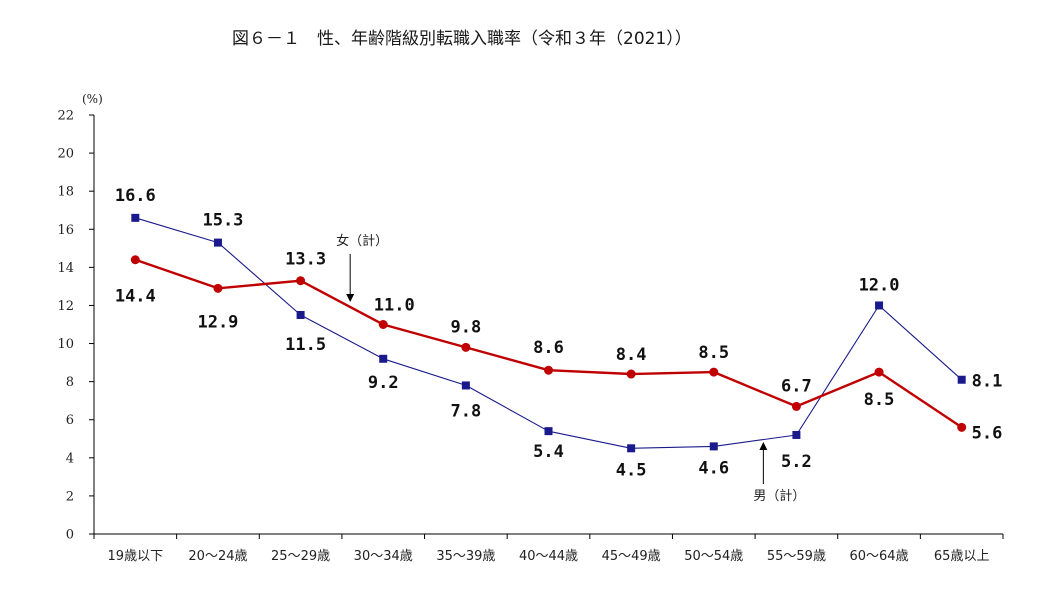 The width and height of the screenshot is (1060, 603). What do you see at coordinates (65, 344) in the screenshot?
I see `y-tick-label: 10` at bounding box center [65, 344].